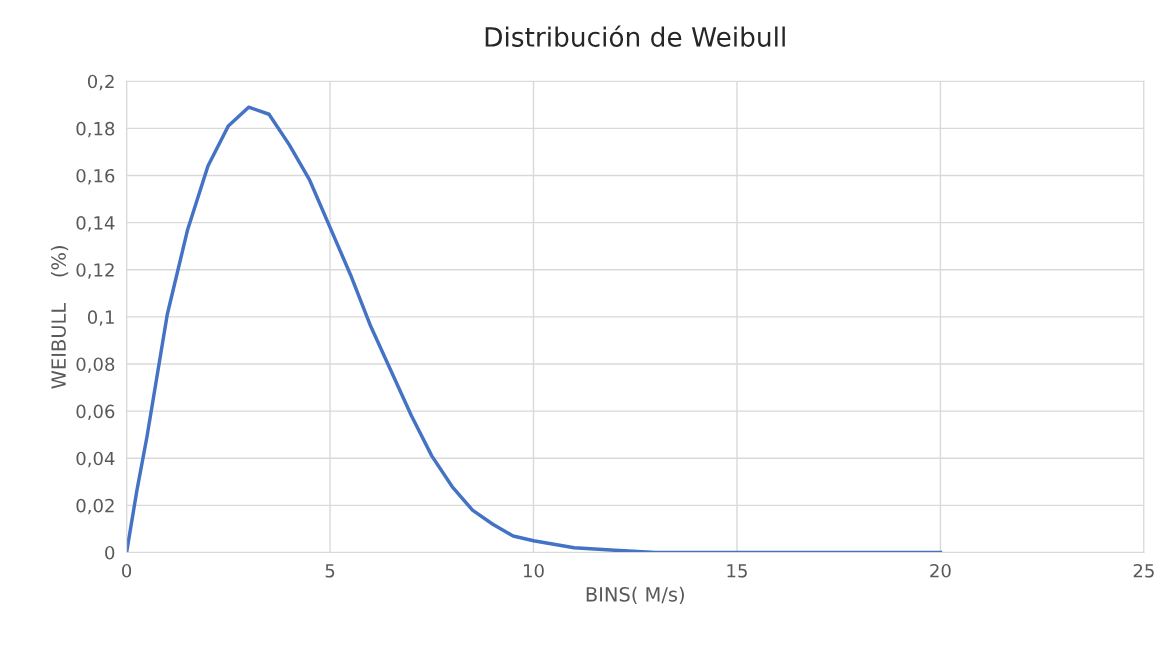  What do you see at coordinates (95, 506) in the screenshot?
I see `y-tick-label: 0,02` at bounding box center [95, 506].